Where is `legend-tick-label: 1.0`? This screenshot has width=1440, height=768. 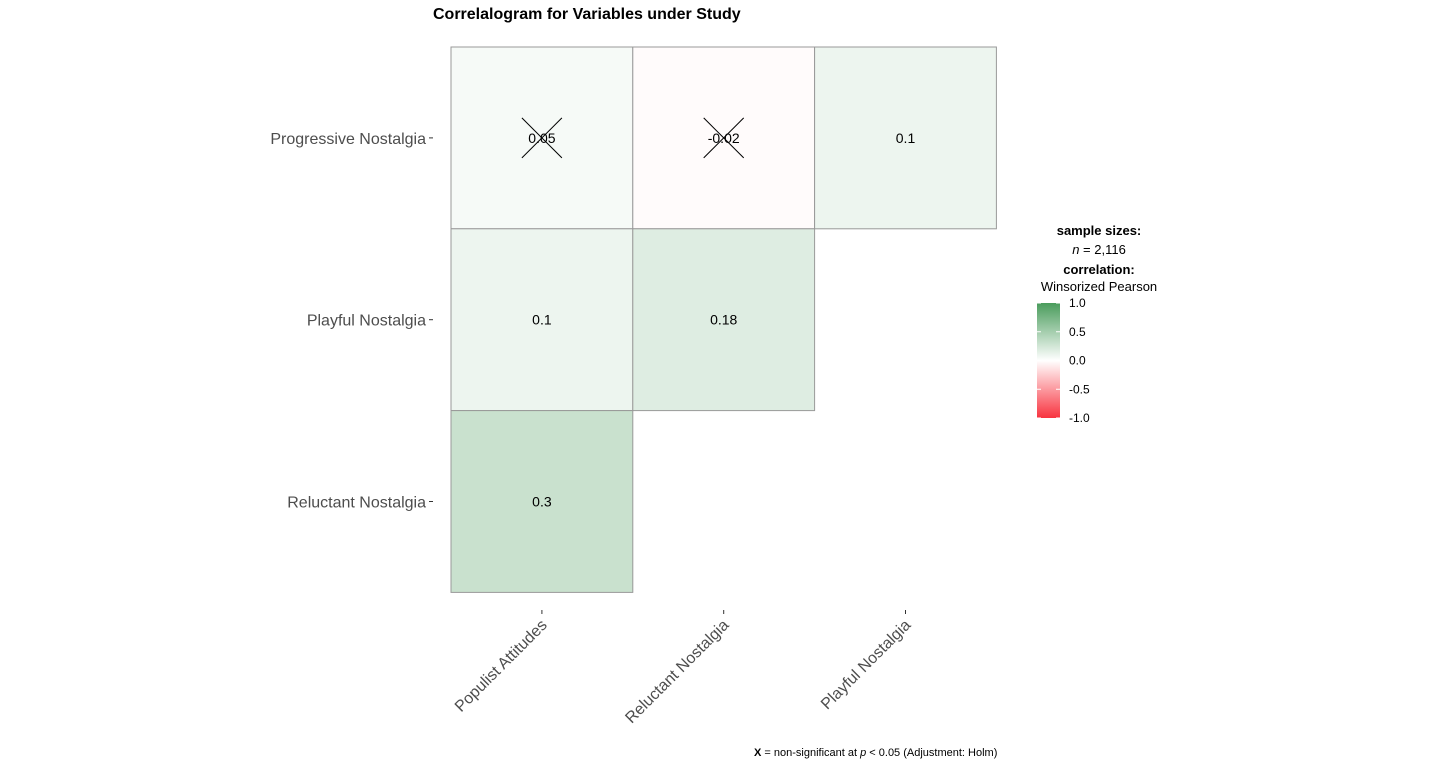 legend-tick-label: 1.0 is located at coordinates (1077, 303).